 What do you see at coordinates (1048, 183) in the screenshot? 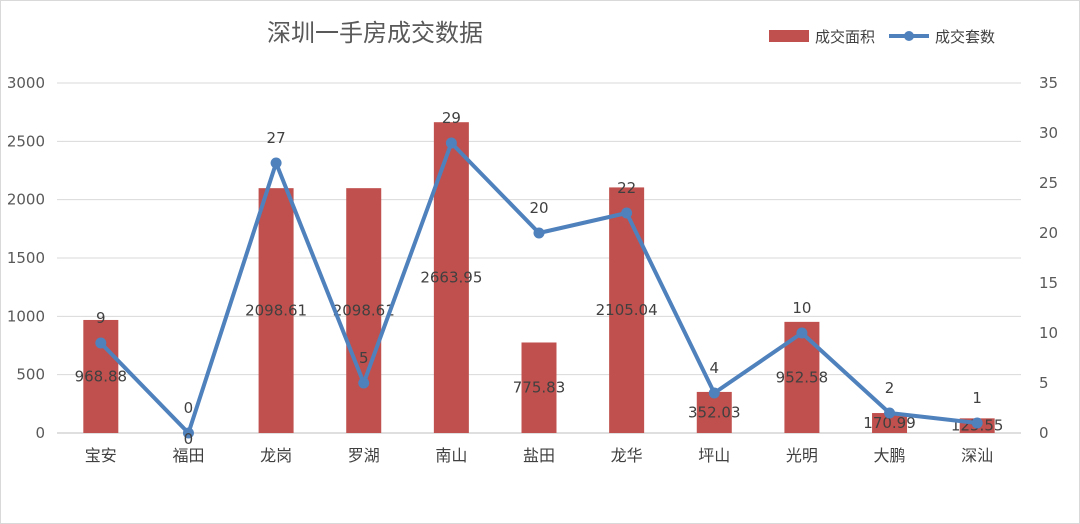
I see `right-axis-tick: 25` at bounding box center [1048, 183].